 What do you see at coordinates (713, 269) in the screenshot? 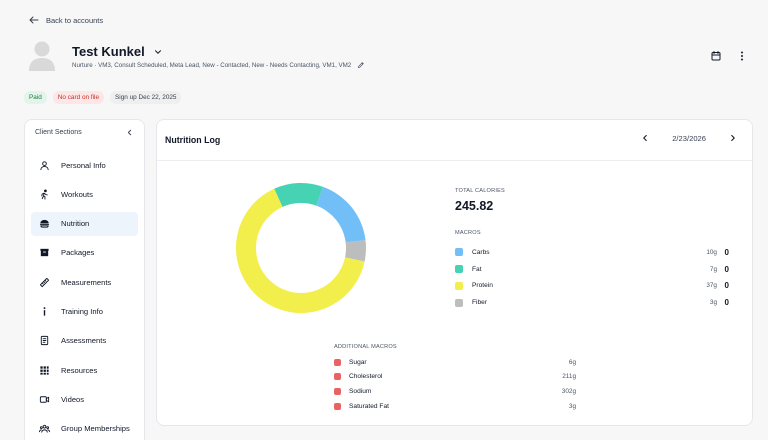
I see `macro-grams: 7g` at bounding box center [713, 269].